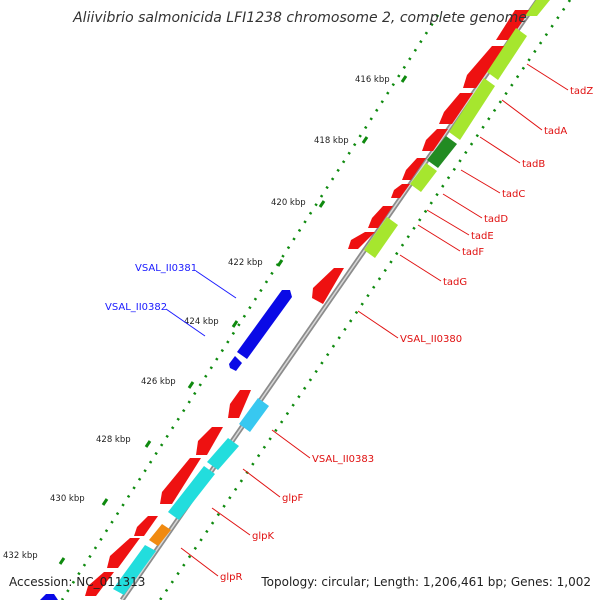  What do you see at coordinates (201, 322) in the screenshot?
I see `tick-label: 424 kbp` at bounding box center [201, 322].